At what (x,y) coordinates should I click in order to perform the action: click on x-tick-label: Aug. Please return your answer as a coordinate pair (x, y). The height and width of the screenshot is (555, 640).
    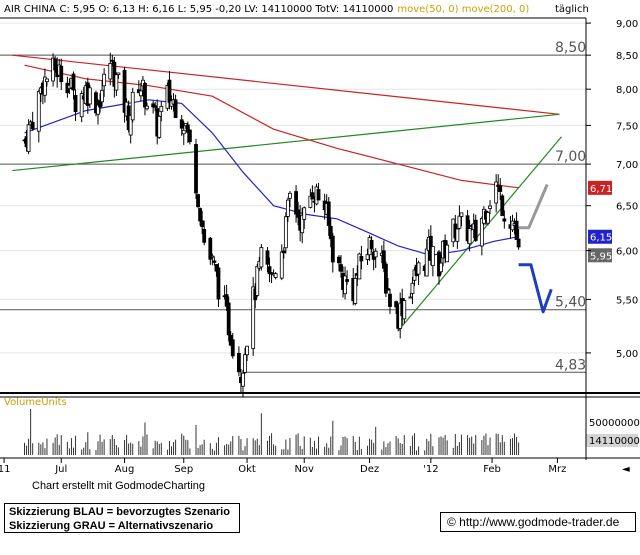
    Looking at the image, I should click on (125, 469).